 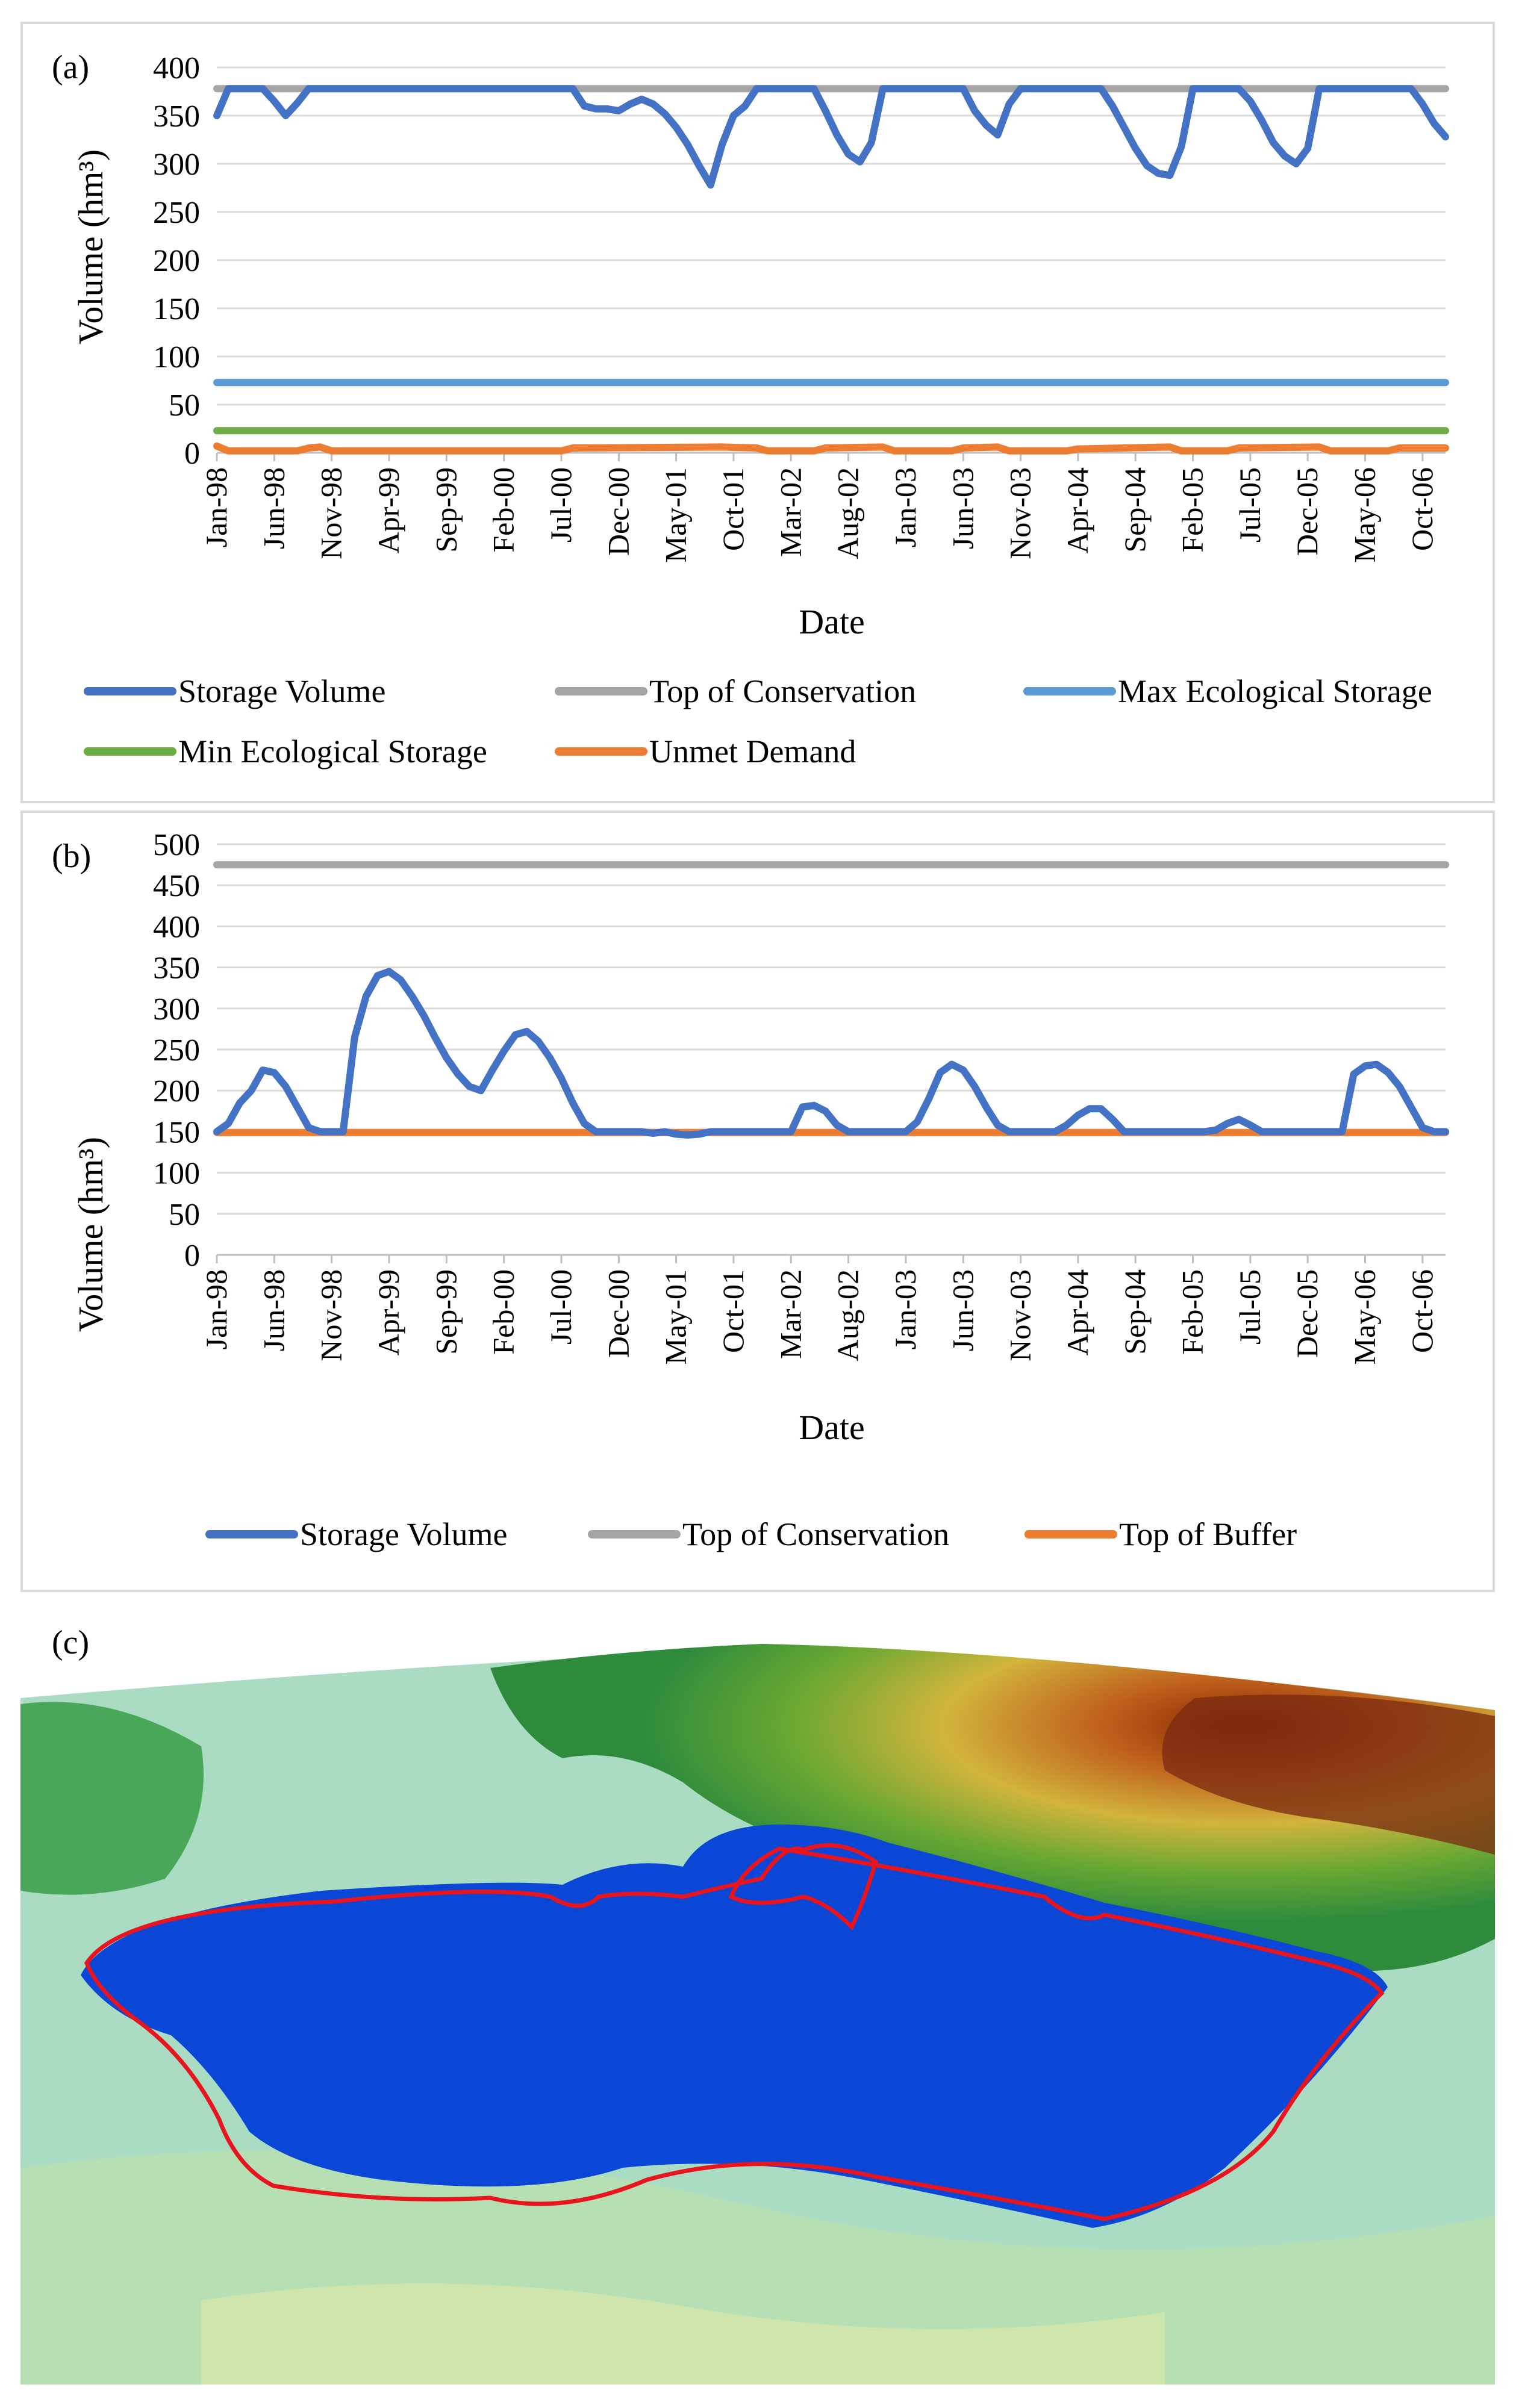 What do you see at coordinates (90, 1234) in the screenshot?
I see `y-axis-label-b: Volume (hm³)` at bounding box center [90, 1234].